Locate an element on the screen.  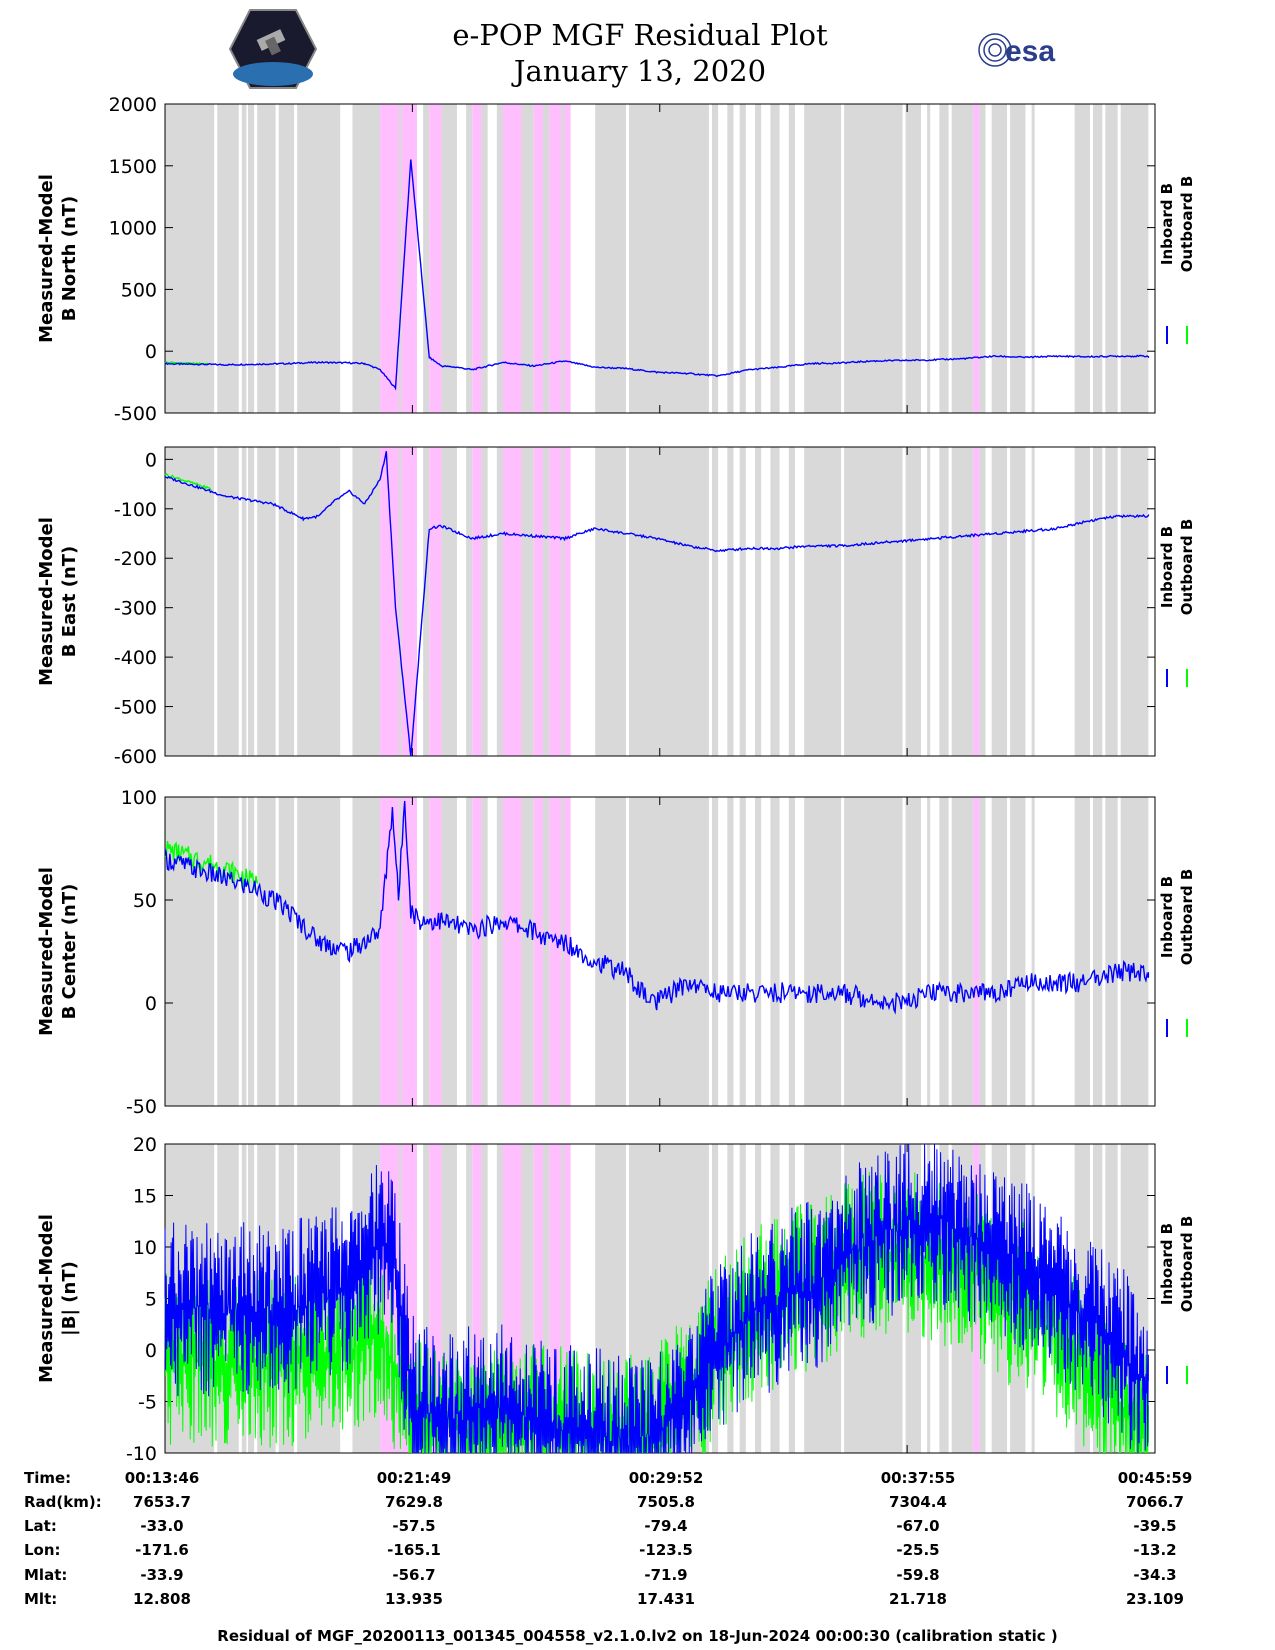
ephemeris-mlt-value: 13.935 is located at coordinates (414, 1599).